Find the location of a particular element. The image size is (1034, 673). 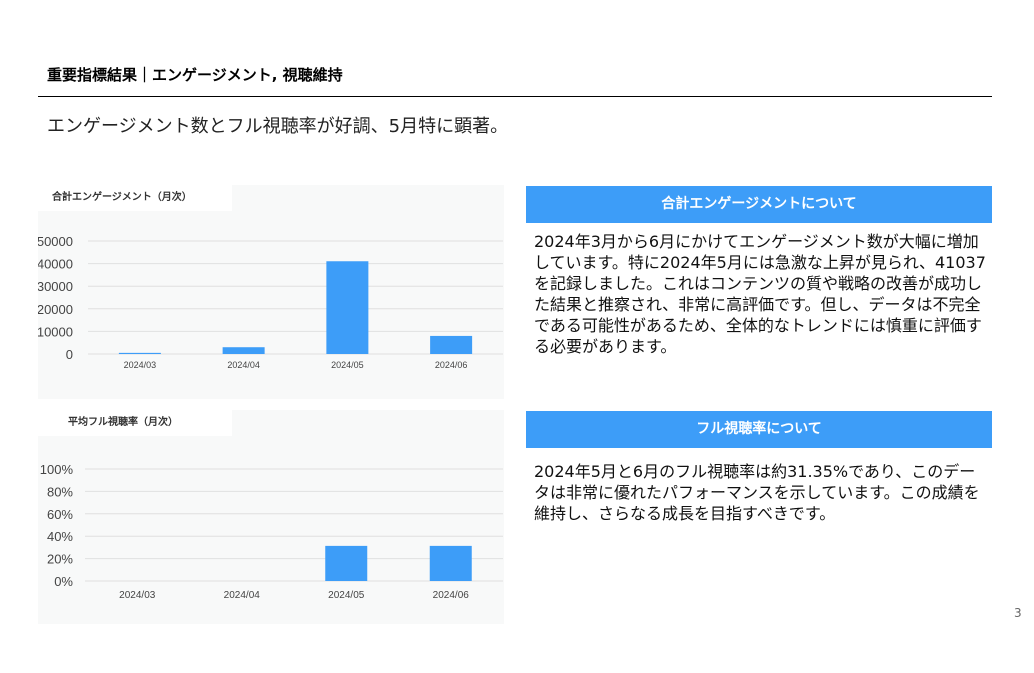

page-number: 3 is located at coordinates (1018, 613).